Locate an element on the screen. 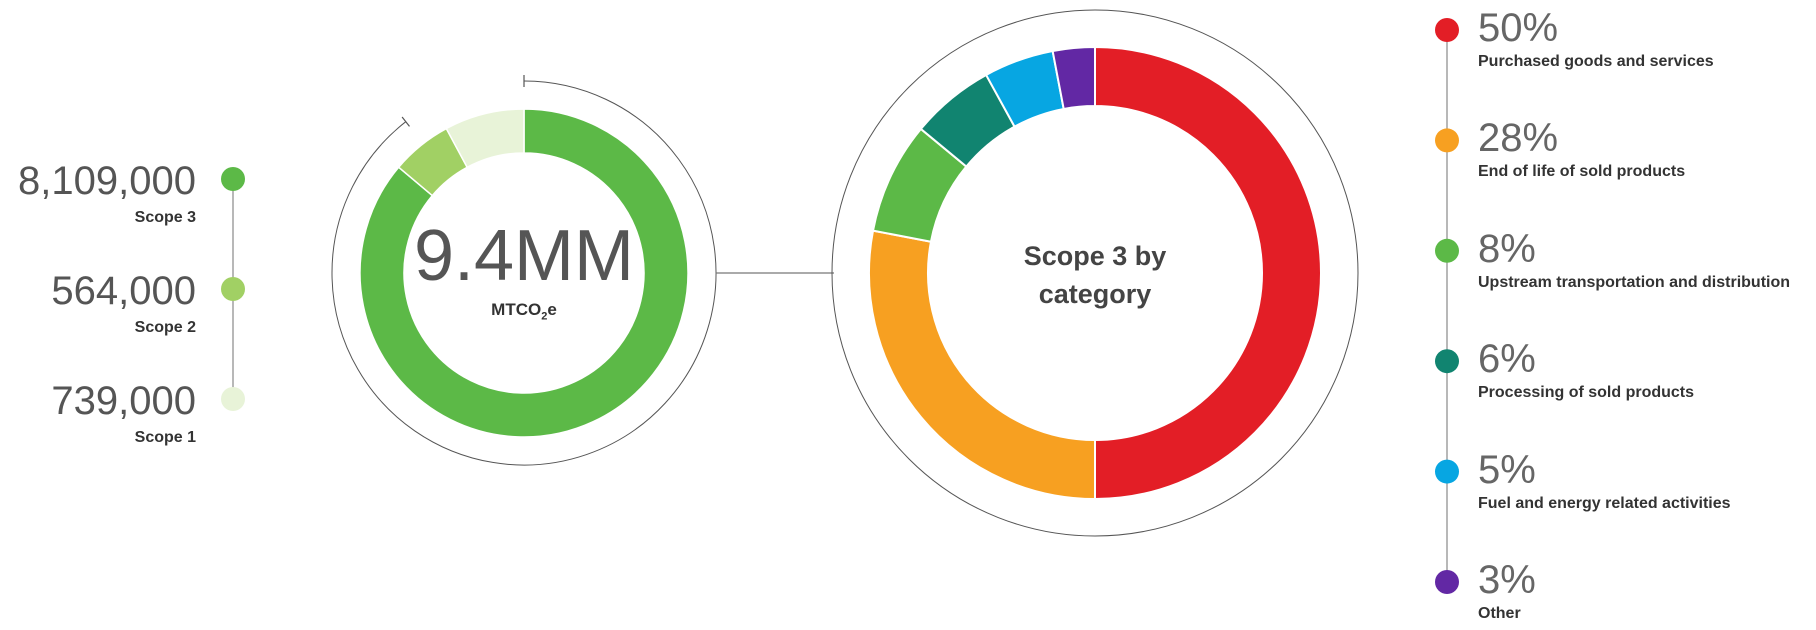 The width and height of the screenshot is (1816, 630). scope-value-scope-3: 8,109,000 is located at coordinates (107, 181).